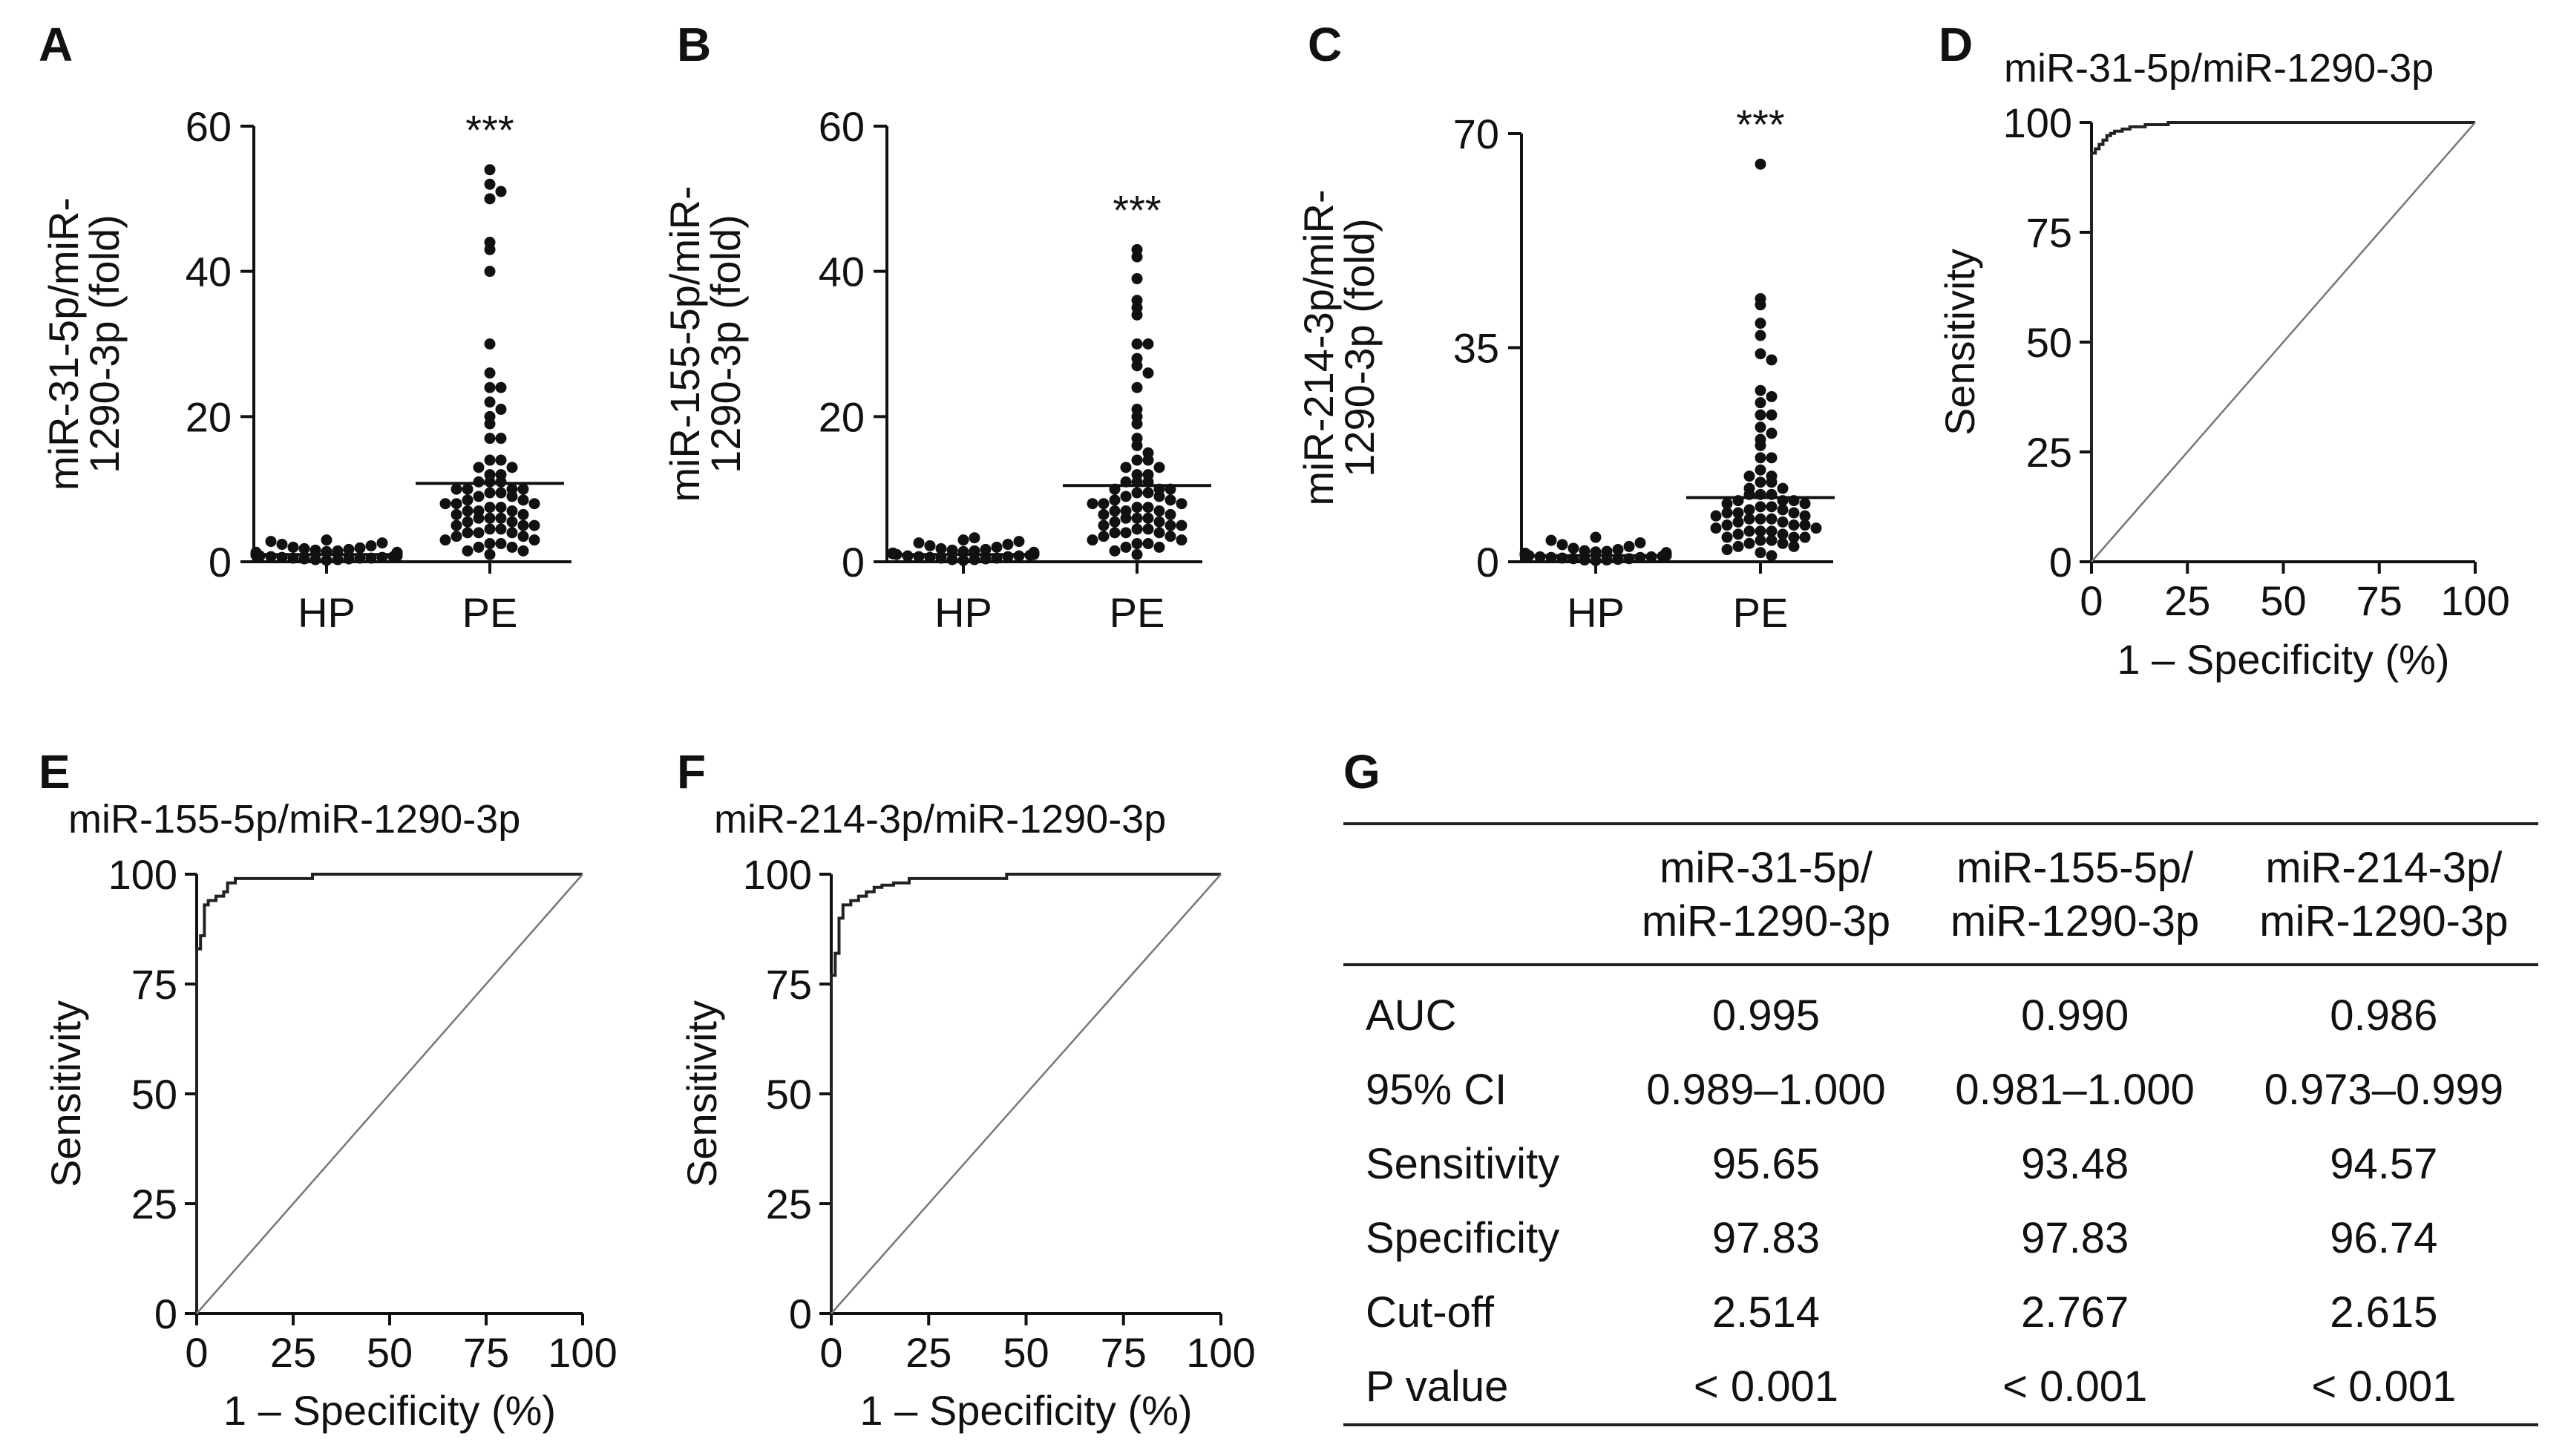 The height and width of the screenshot is (1456, 2565). Describe the element at coordinates (2283, 343) in the screenshot. I see `reference-diagonal-line` at that location.